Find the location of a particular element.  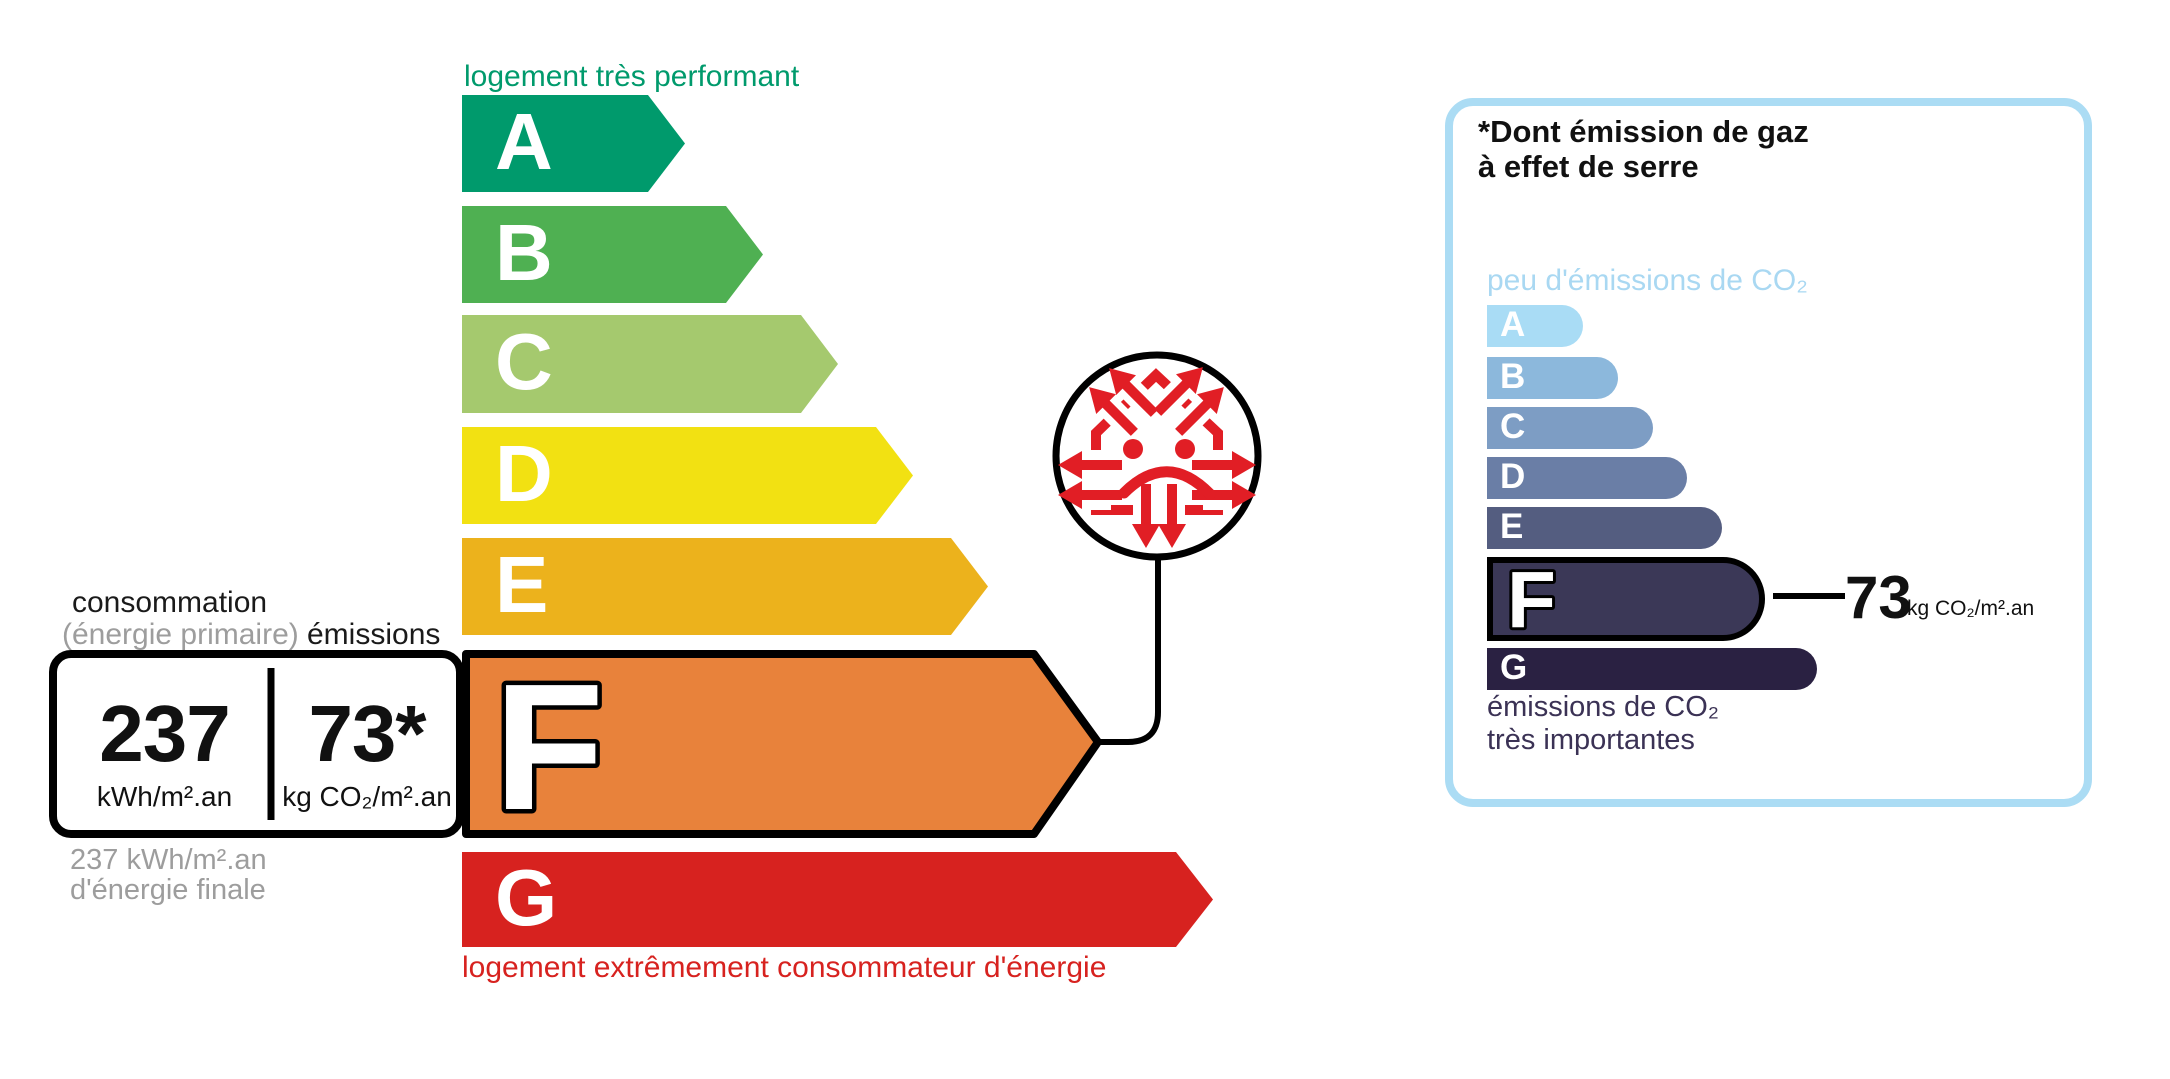

energy-class-letter: E is located at coordinates (522, 584).